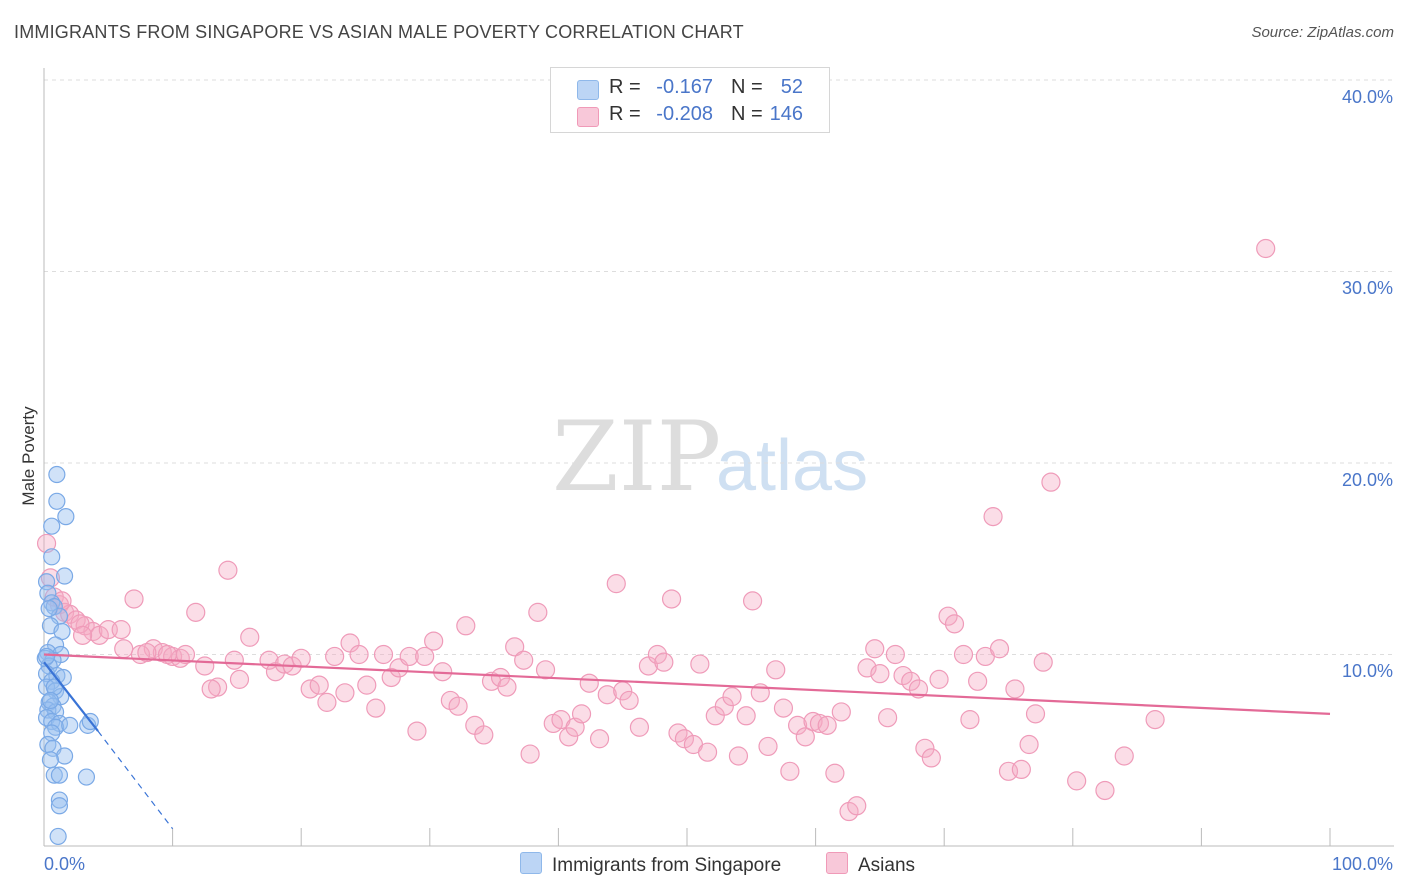 The width and height of the screenshot is (1406, 892). Describe the element at coordinates (531, 863) in the screenshot. I see `bottom-legend-swatch-blue` at that location.